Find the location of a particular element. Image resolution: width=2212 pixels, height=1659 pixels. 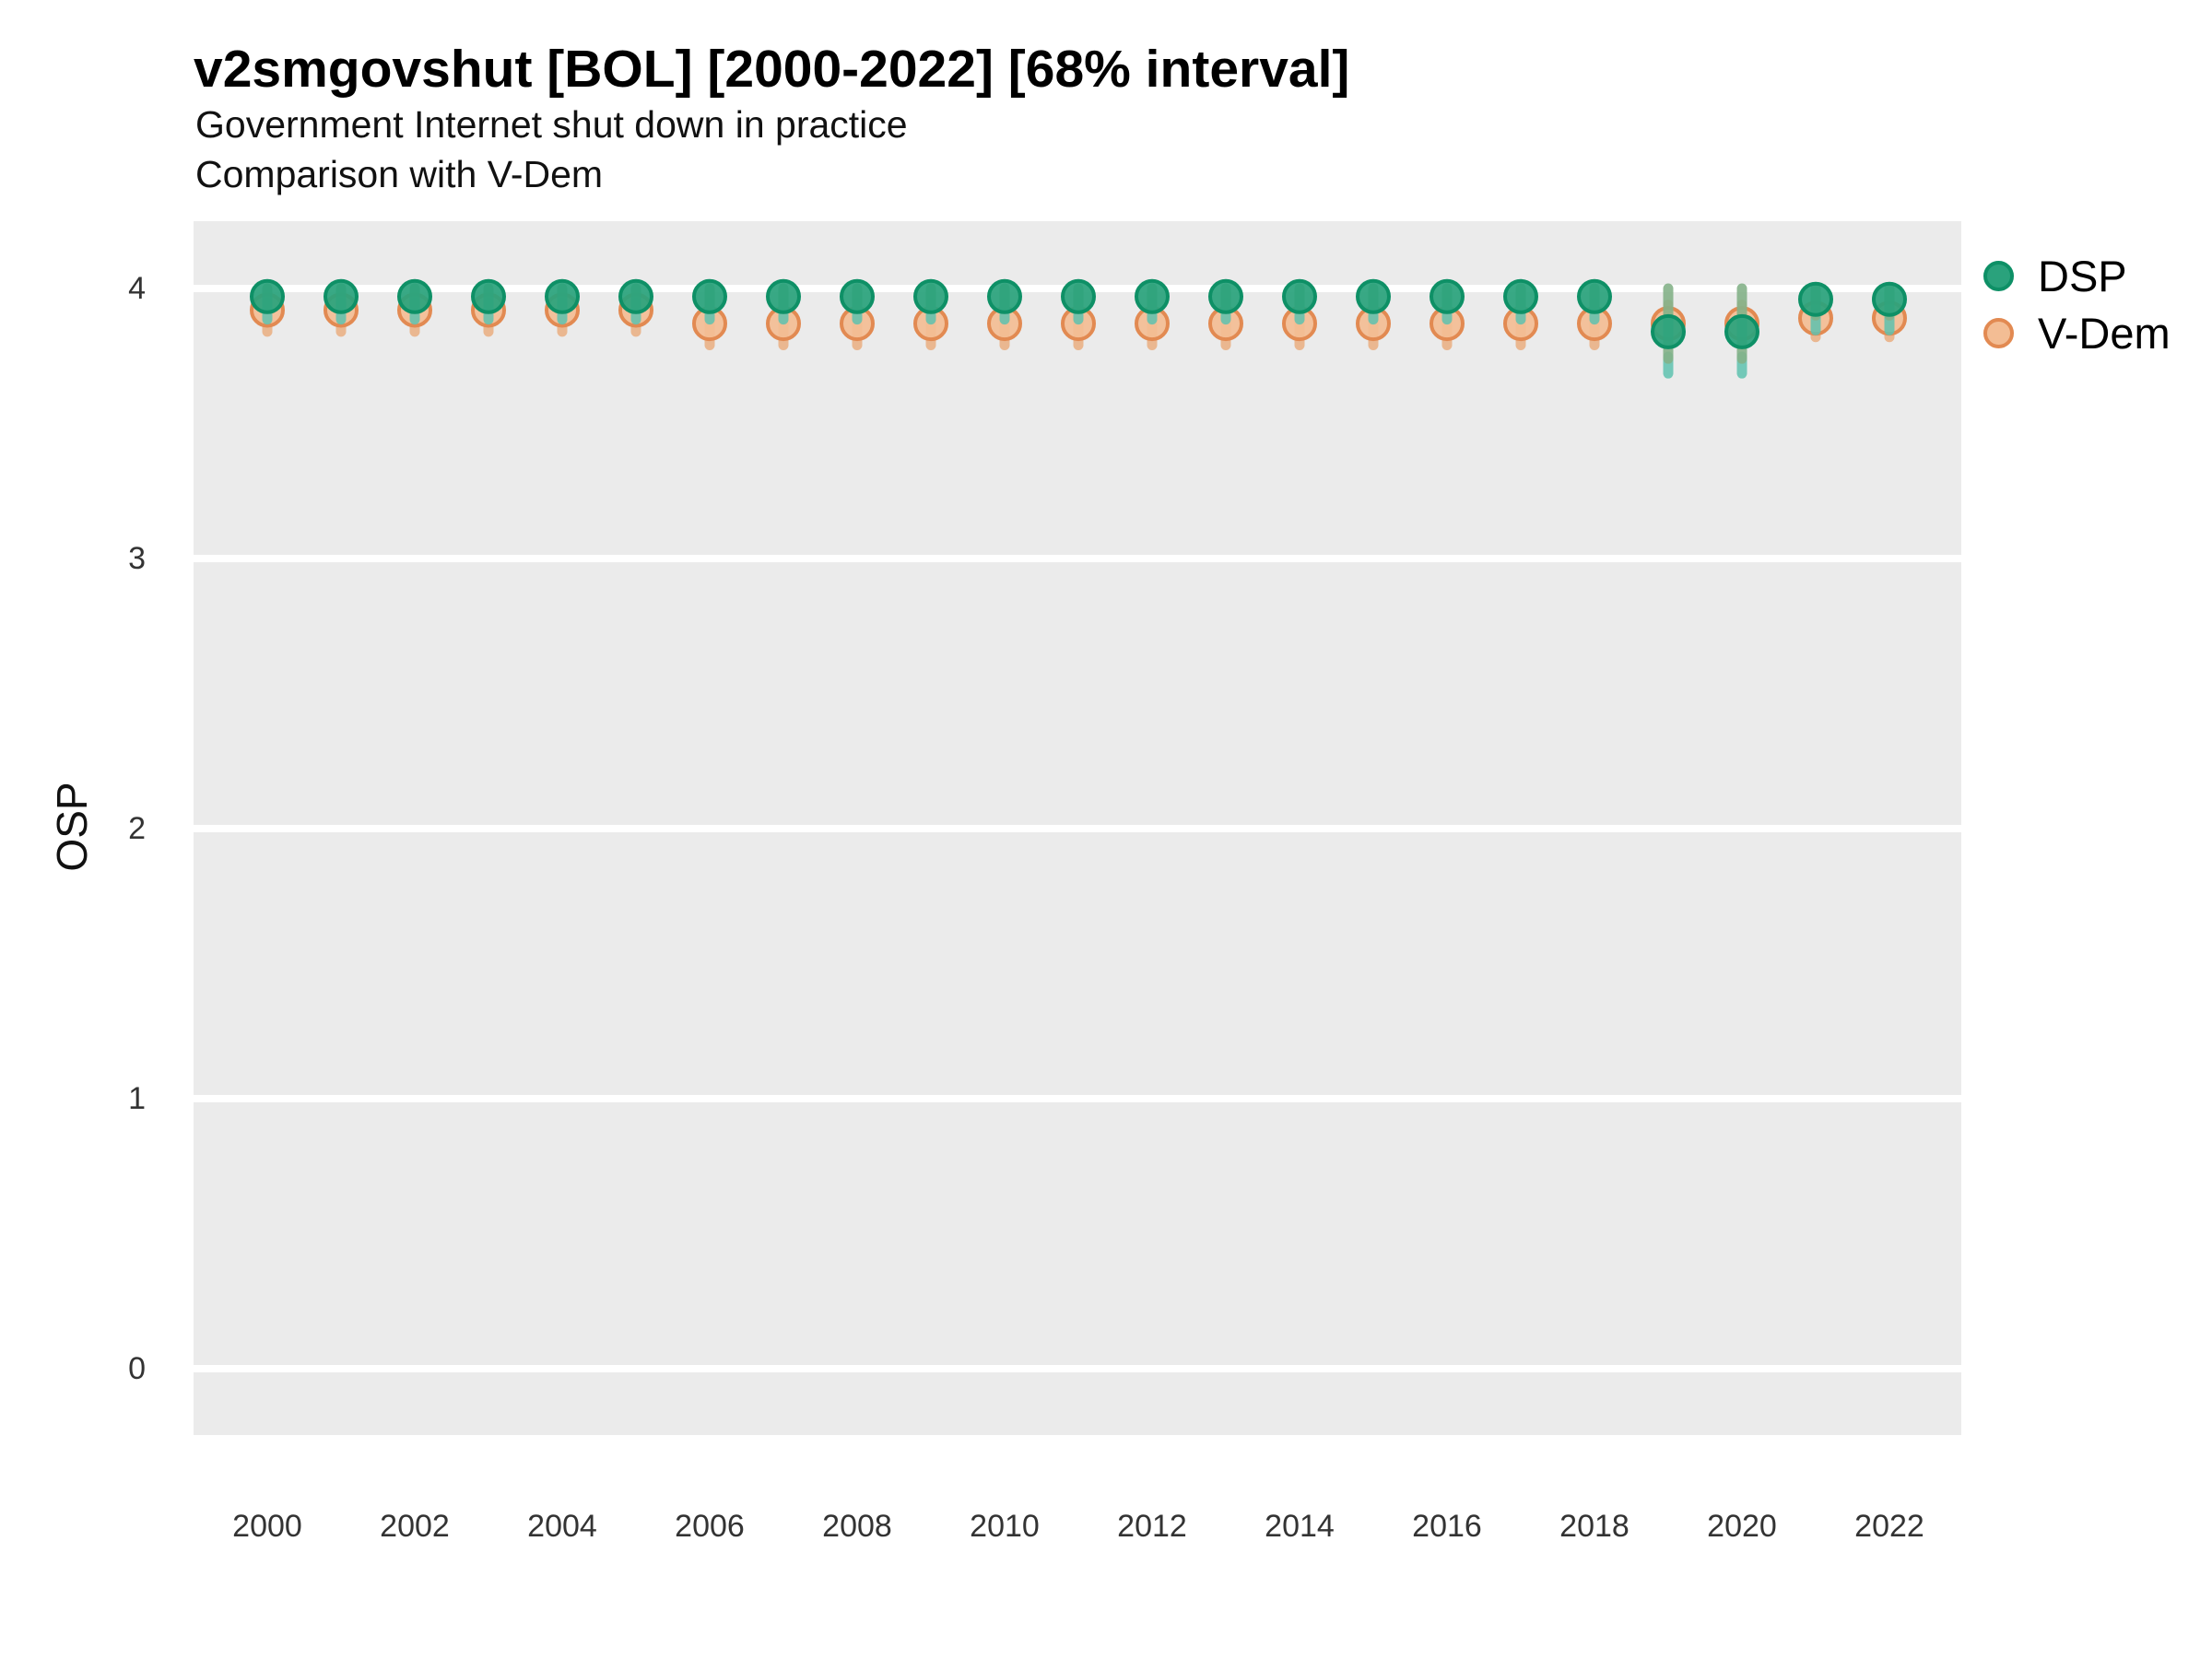

x-tick-label-2020: 2020 is located at coordinates (1742, 1526).